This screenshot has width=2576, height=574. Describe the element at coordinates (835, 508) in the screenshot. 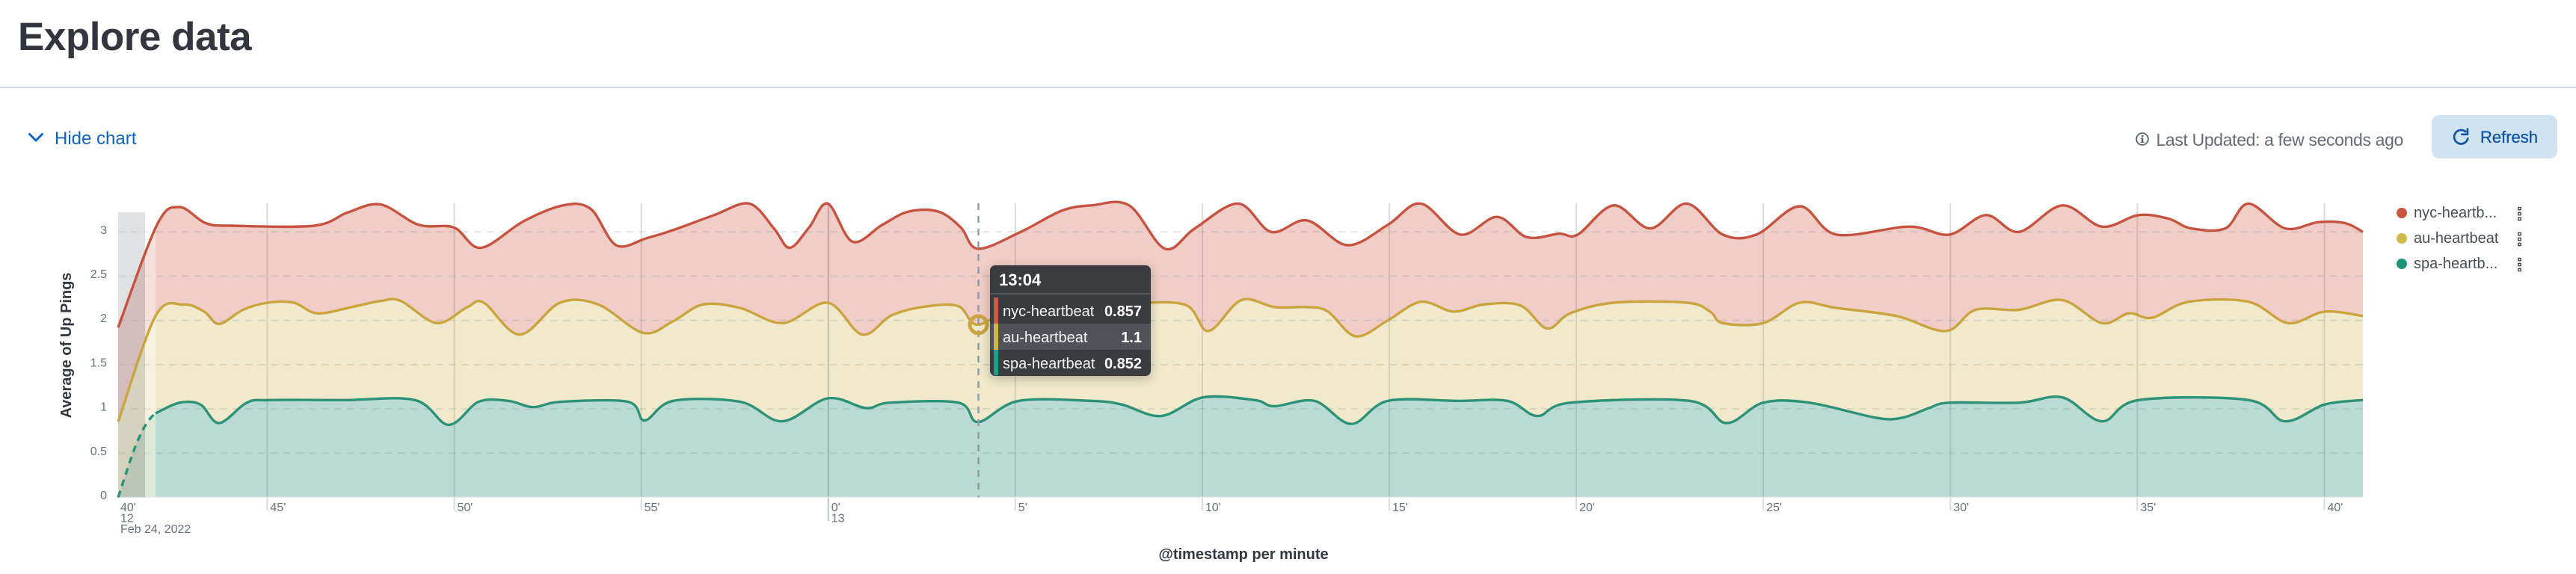

I see `svg-text: 0'` at that location.